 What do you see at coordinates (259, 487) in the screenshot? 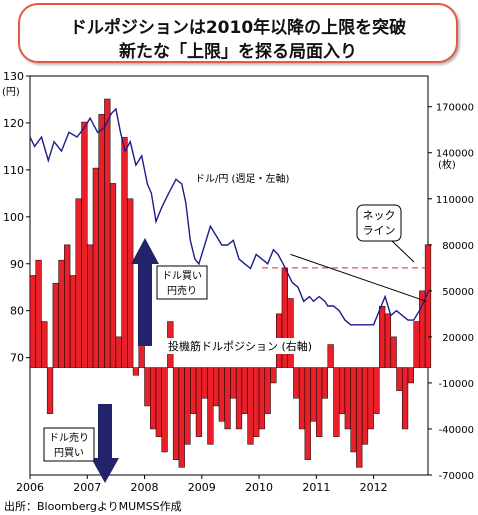
I see `x-tick-label: 2010` at bounding box center [259, 487].